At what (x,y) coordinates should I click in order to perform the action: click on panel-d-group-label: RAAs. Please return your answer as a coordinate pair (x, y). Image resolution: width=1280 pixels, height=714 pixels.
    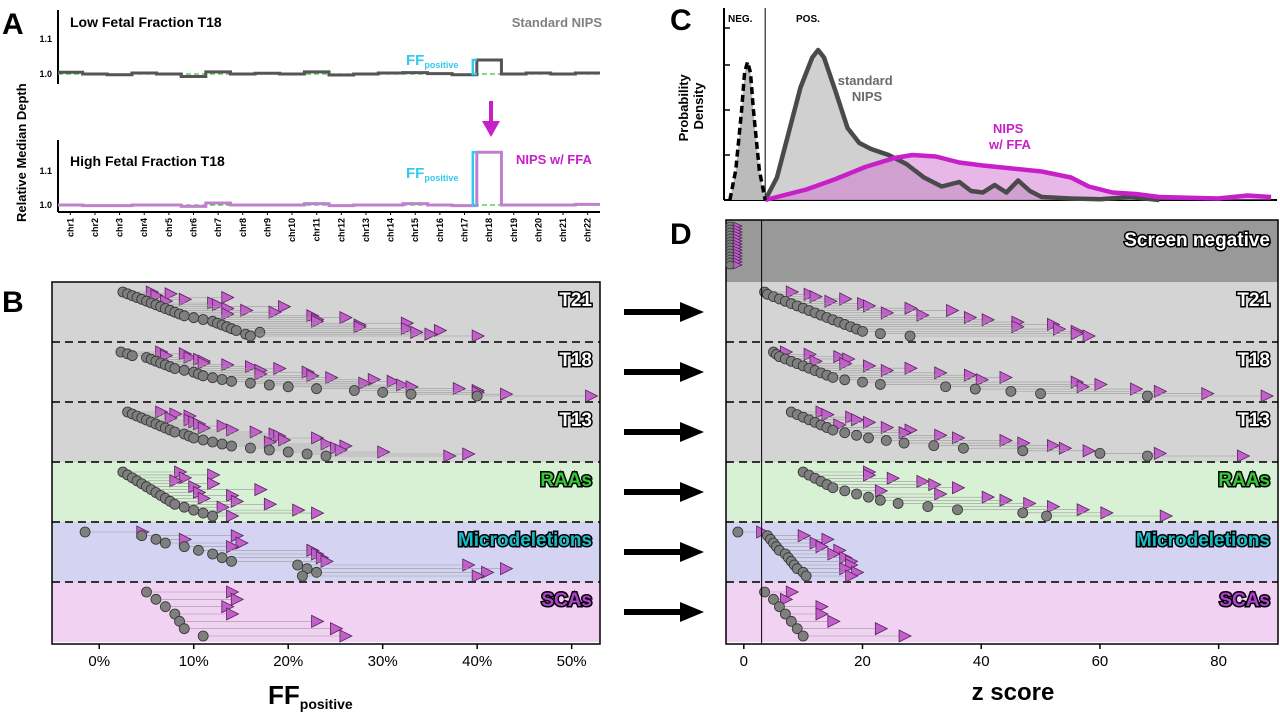
    Looking at the image, I should click on (1244, 480).